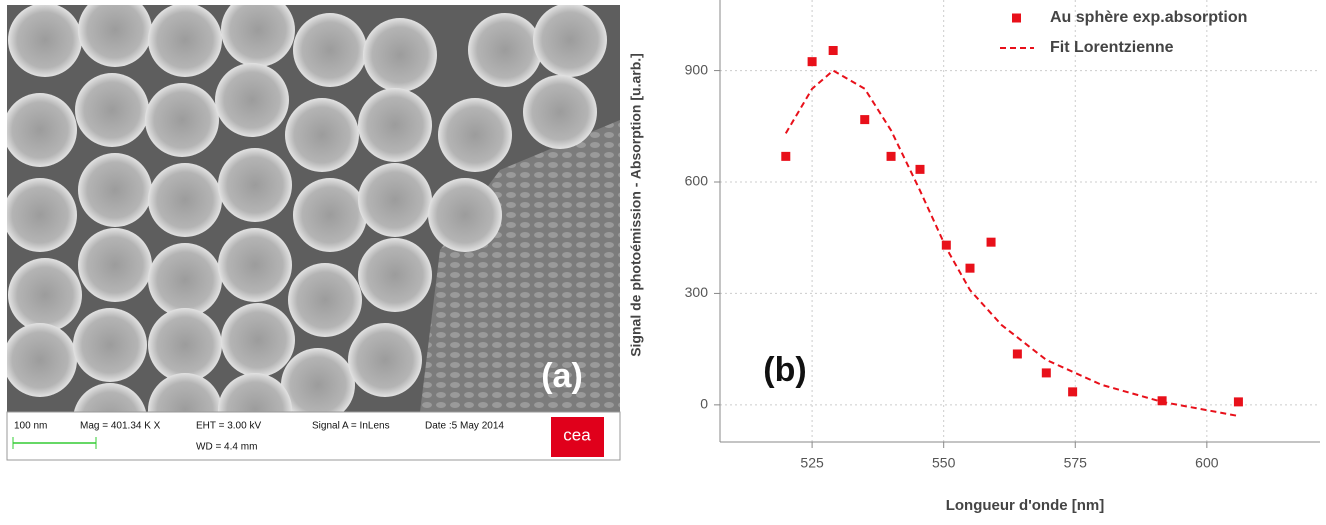 Image resolution: width=1326 pixels, height=525 pixels. What do you see at coordinates (1112, 47) in the screenshot?
I see `legend-label: Fit Lorentzienne` at bounding box center [1112, 47].